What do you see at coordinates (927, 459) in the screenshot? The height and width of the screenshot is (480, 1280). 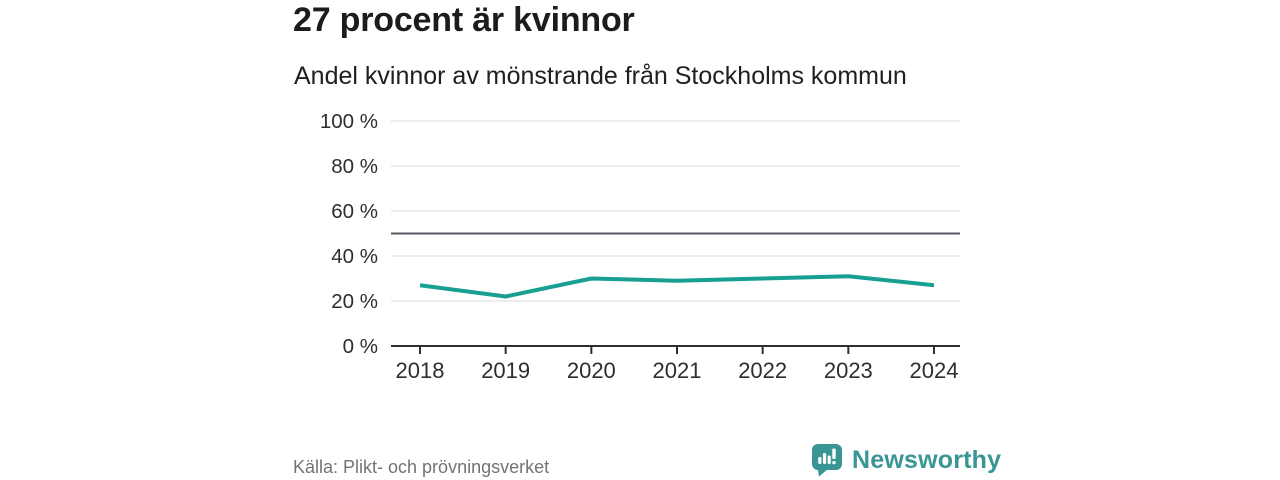 I see `newsworthy-wordmark: Newsworthy` at bounding box center [927, 459].